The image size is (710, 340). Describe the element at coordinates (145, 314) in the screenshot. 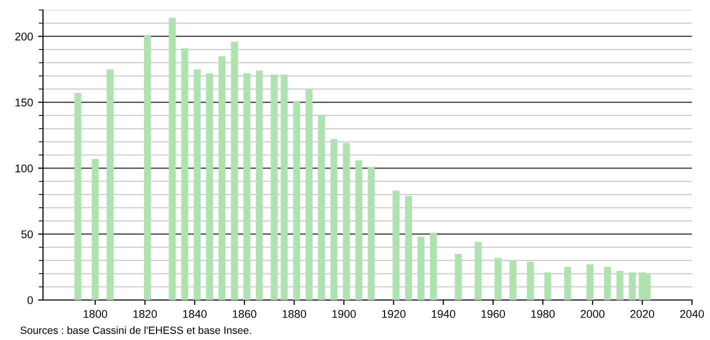

I see `x-tick-label: 1820` at that location.